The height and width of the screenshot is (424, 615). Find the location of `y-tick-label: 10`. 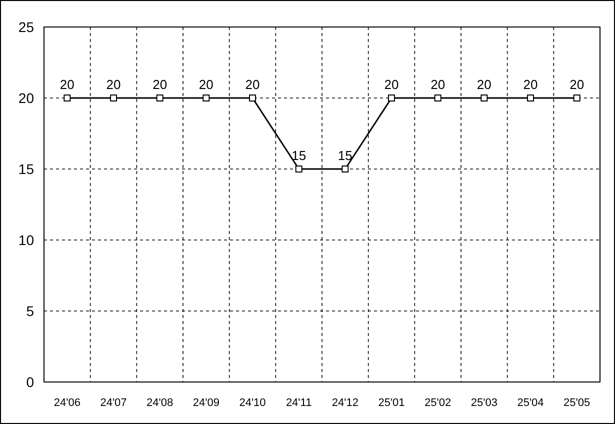

y-tick-label: 10 is located at coordinates (26, 240).